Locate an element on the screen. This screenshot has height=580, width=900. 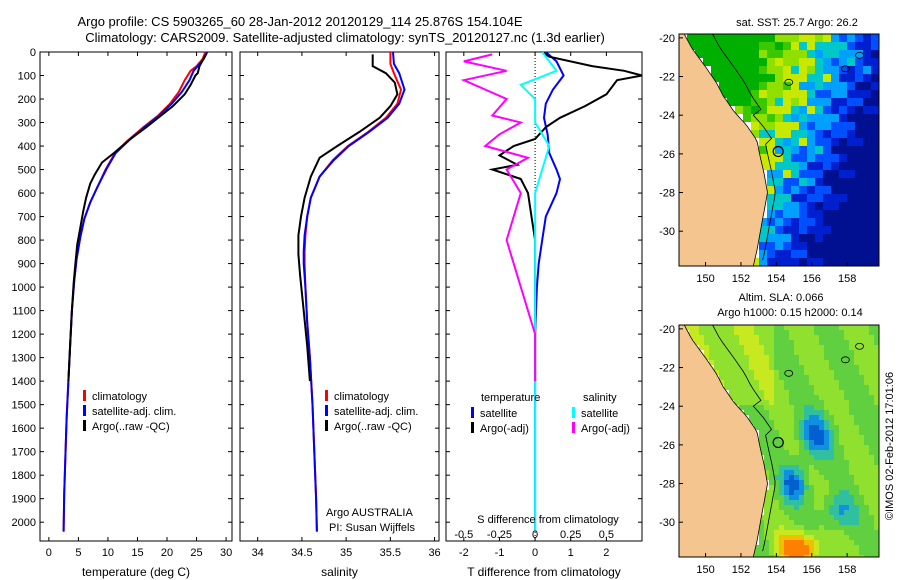
map-sla-frame is located at coordinates (779, 441).